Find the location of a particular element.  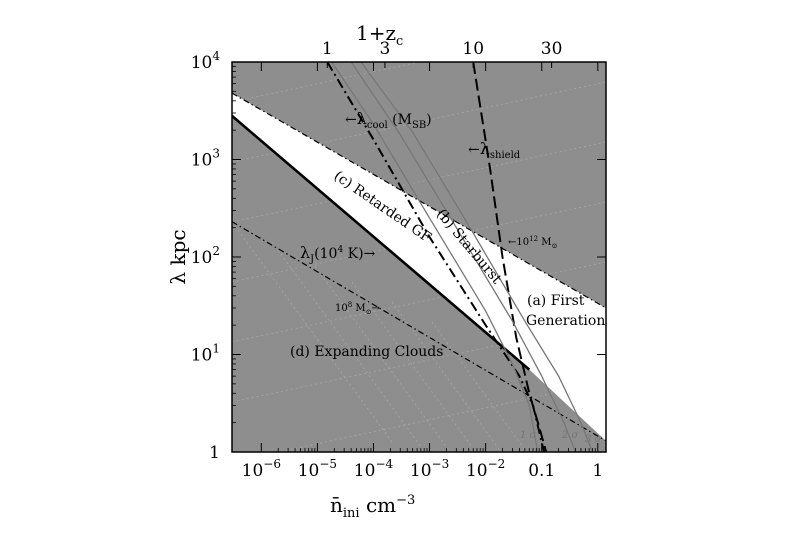

annotation-lambda-jeans: λJ(104 K)→ is located at coordinates (338, 254).